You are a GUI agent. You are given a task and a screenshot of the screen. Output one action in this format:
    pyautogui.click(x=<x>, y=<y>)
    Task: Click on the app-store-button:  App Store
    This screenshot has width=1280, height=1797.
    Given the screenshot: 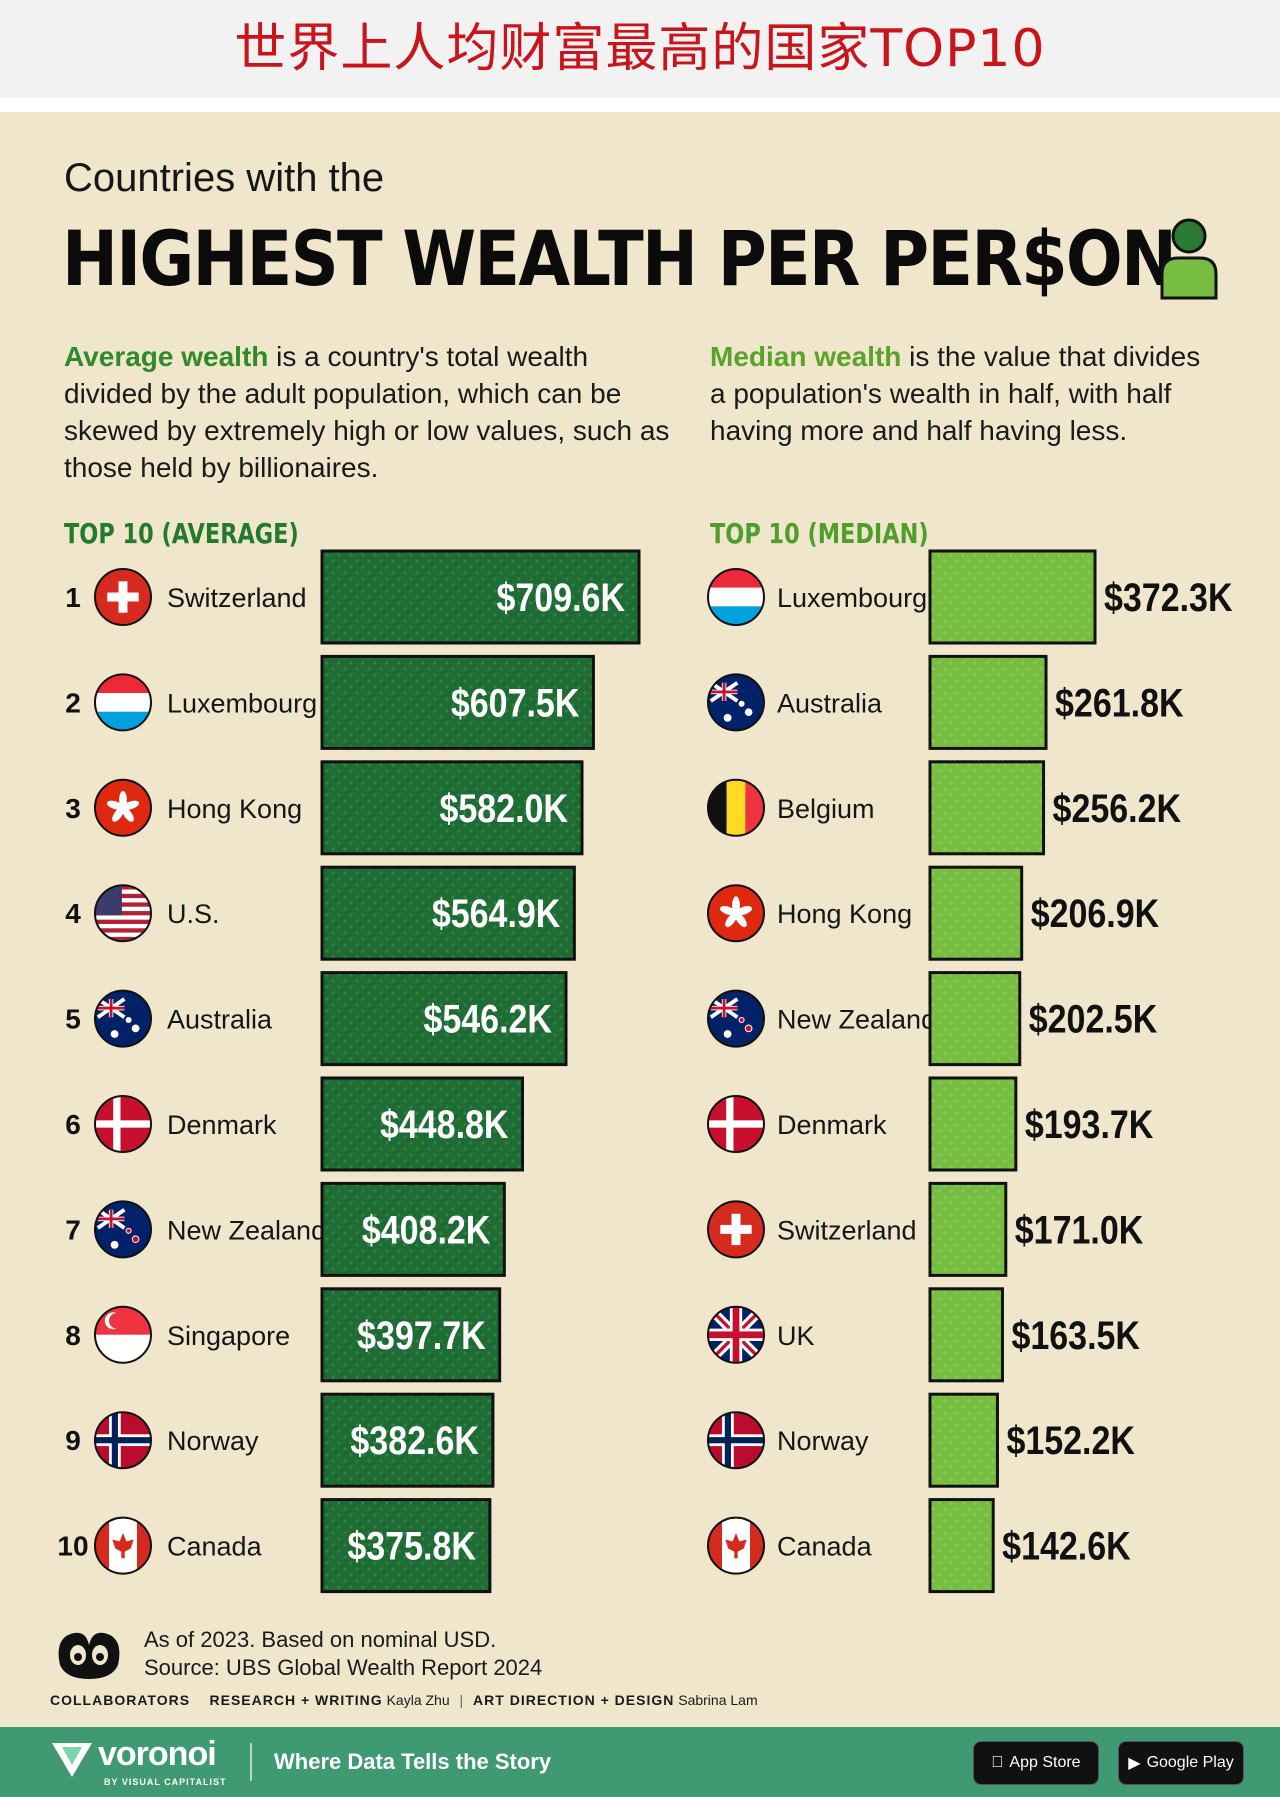 What is the action you would take?
    pyautogui.click(x=1036, y=1763)
    